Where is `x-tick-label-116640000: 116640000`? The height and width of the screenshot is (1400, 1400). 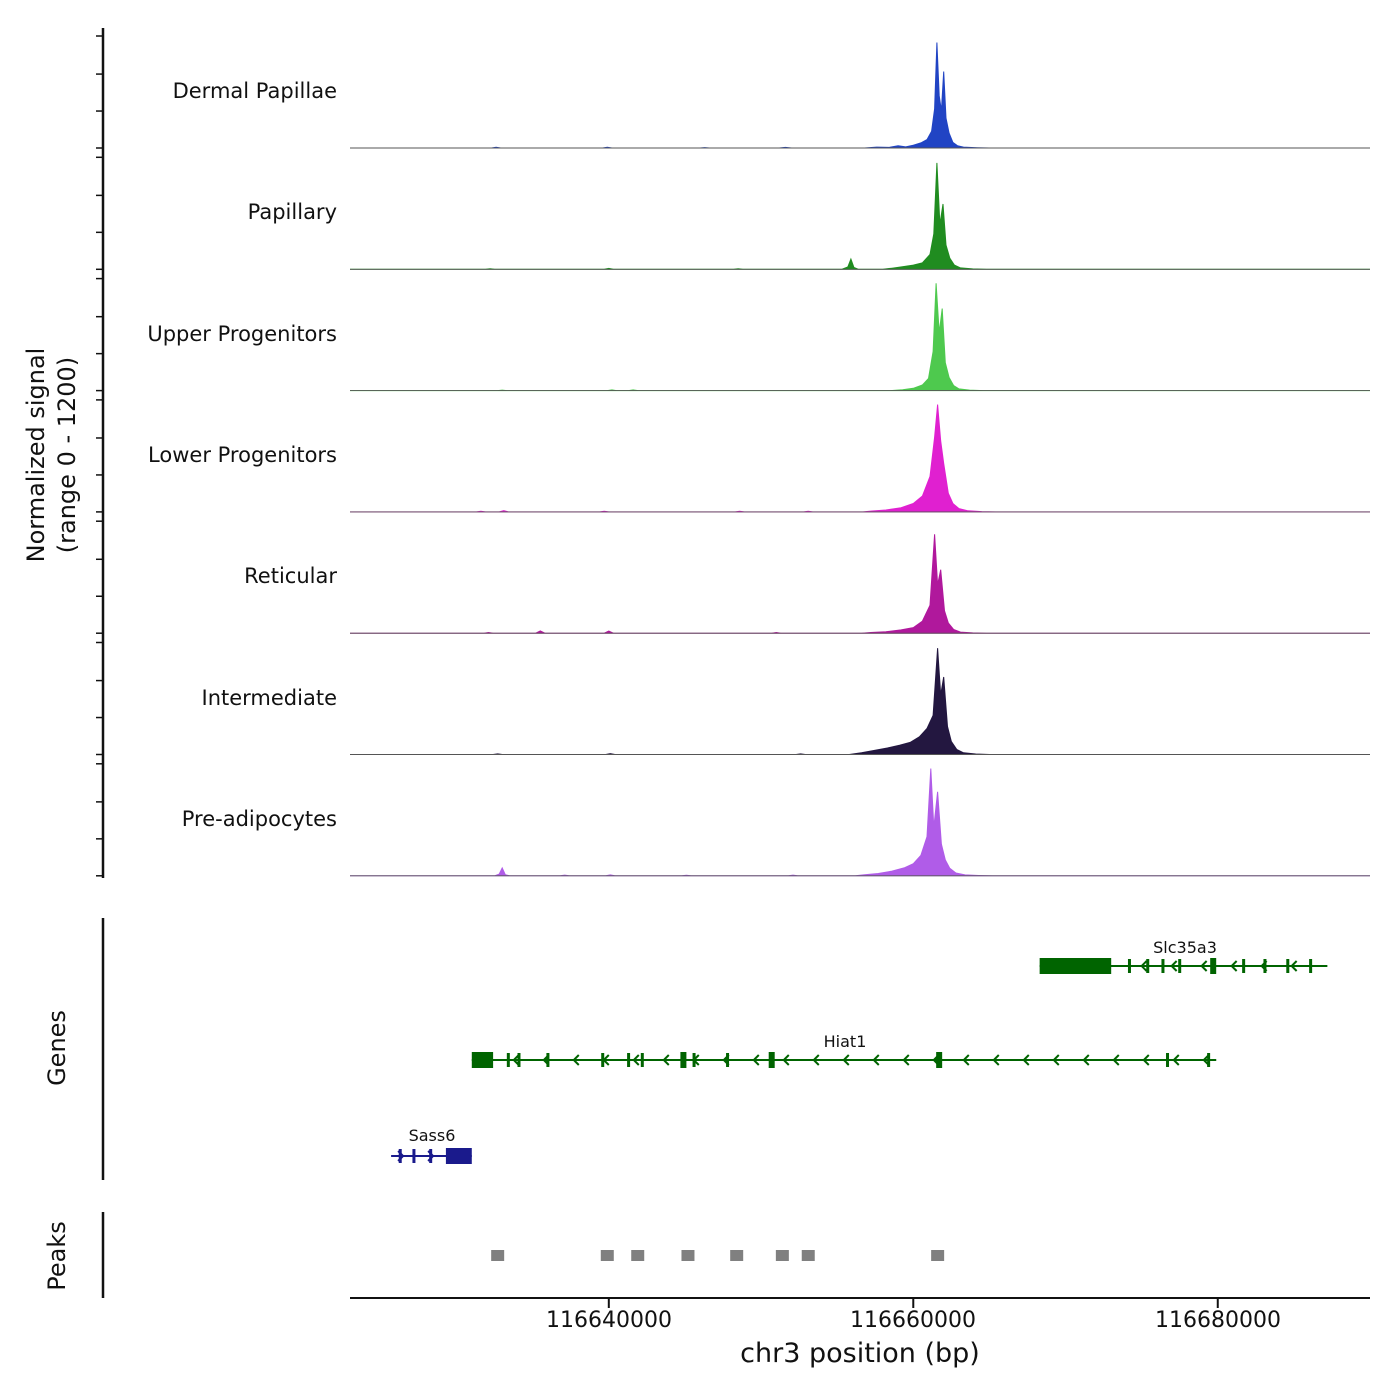 x-tick-label-116640000: 116640000 is located at coordinates (609, 1320).